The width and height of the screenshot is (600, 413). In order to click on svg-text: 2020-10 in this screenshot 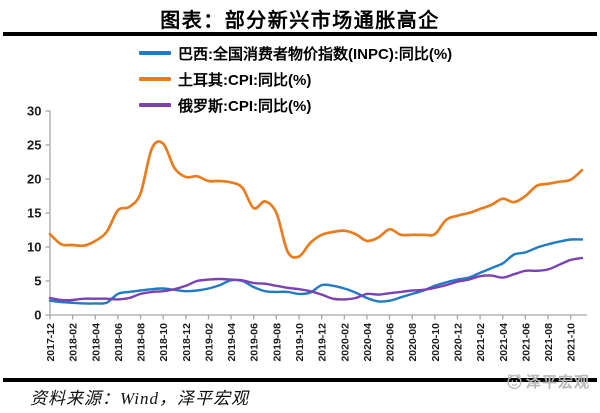, I will do `click(436, 342)`.